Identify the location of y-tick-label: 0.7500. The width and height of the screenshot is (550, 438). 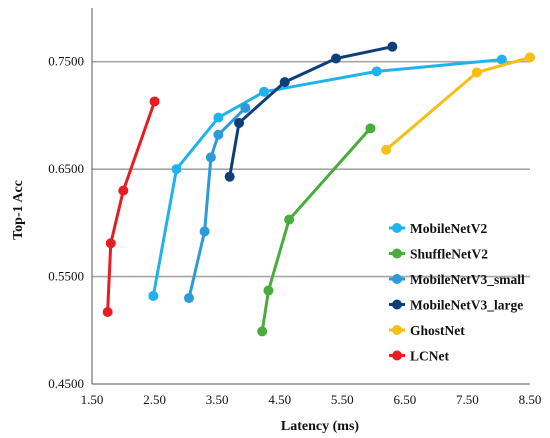
(66, 61).